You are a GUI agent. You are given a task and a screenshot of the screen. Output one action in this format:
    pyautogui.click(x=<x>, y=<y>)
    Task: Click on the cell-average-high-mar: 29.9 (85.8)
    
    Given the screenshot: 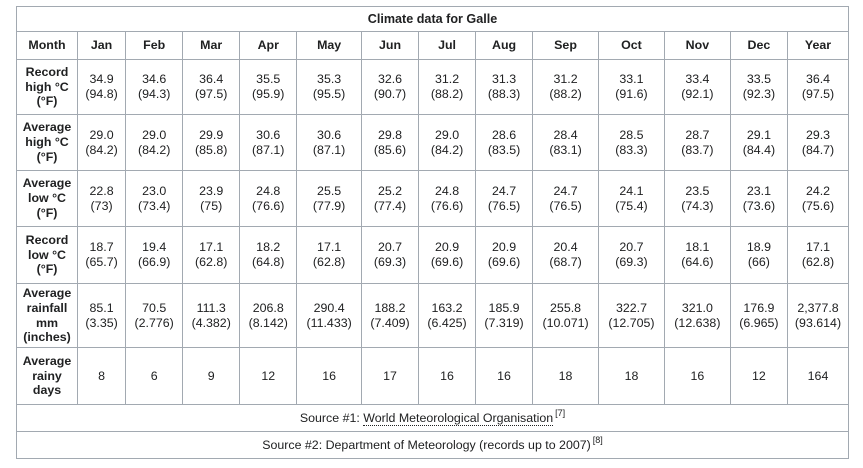 What is the action you would take?
    pyautogui.click(x=211, y=142)
    